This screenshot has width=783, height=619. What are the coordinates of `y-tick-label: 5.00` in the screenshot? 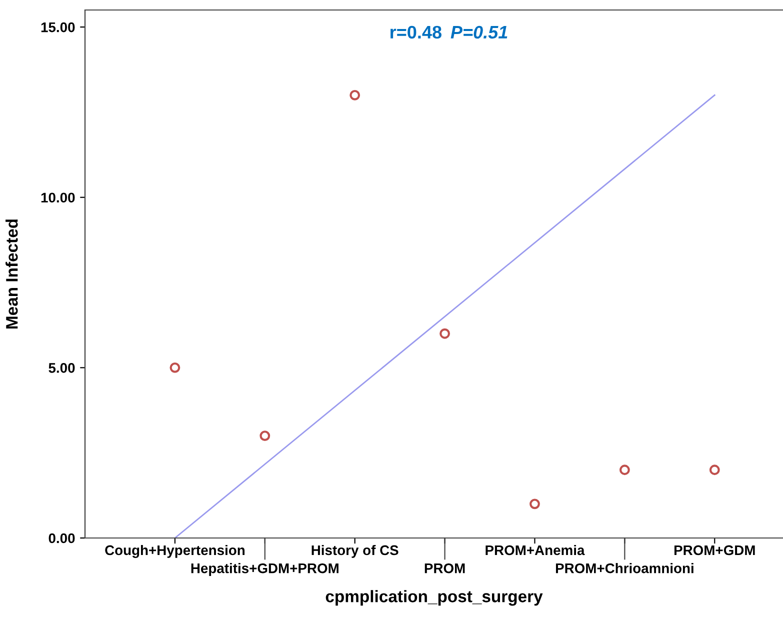 It's located at (61, 368).